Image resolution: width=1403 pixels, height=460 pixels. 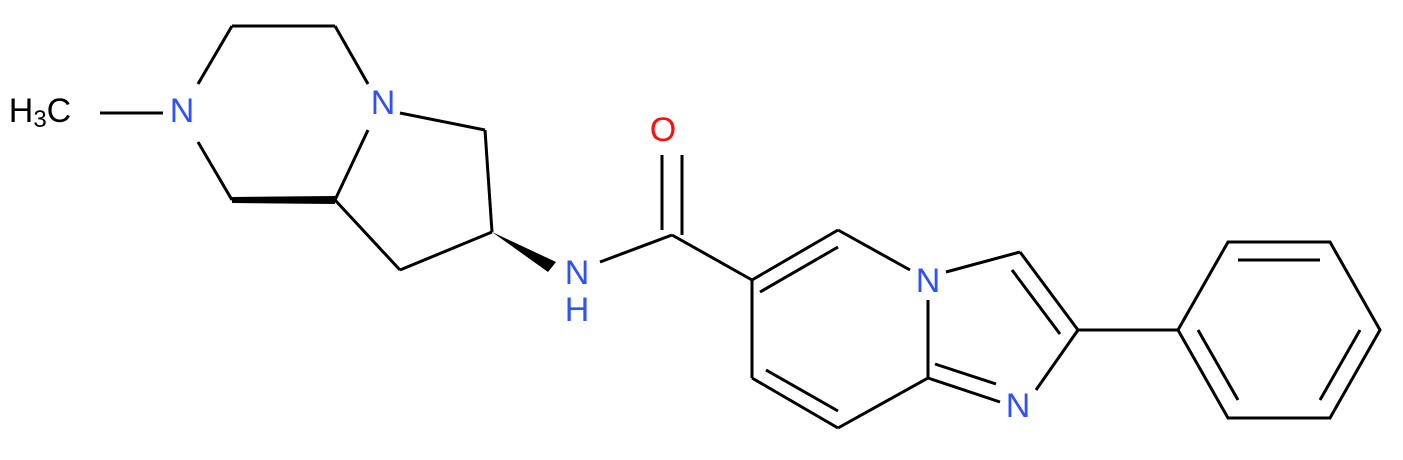 What do you see at coordinates (663, 130) in the screenshot?
I see `atom-label: O` at bounding box center [663, 130].